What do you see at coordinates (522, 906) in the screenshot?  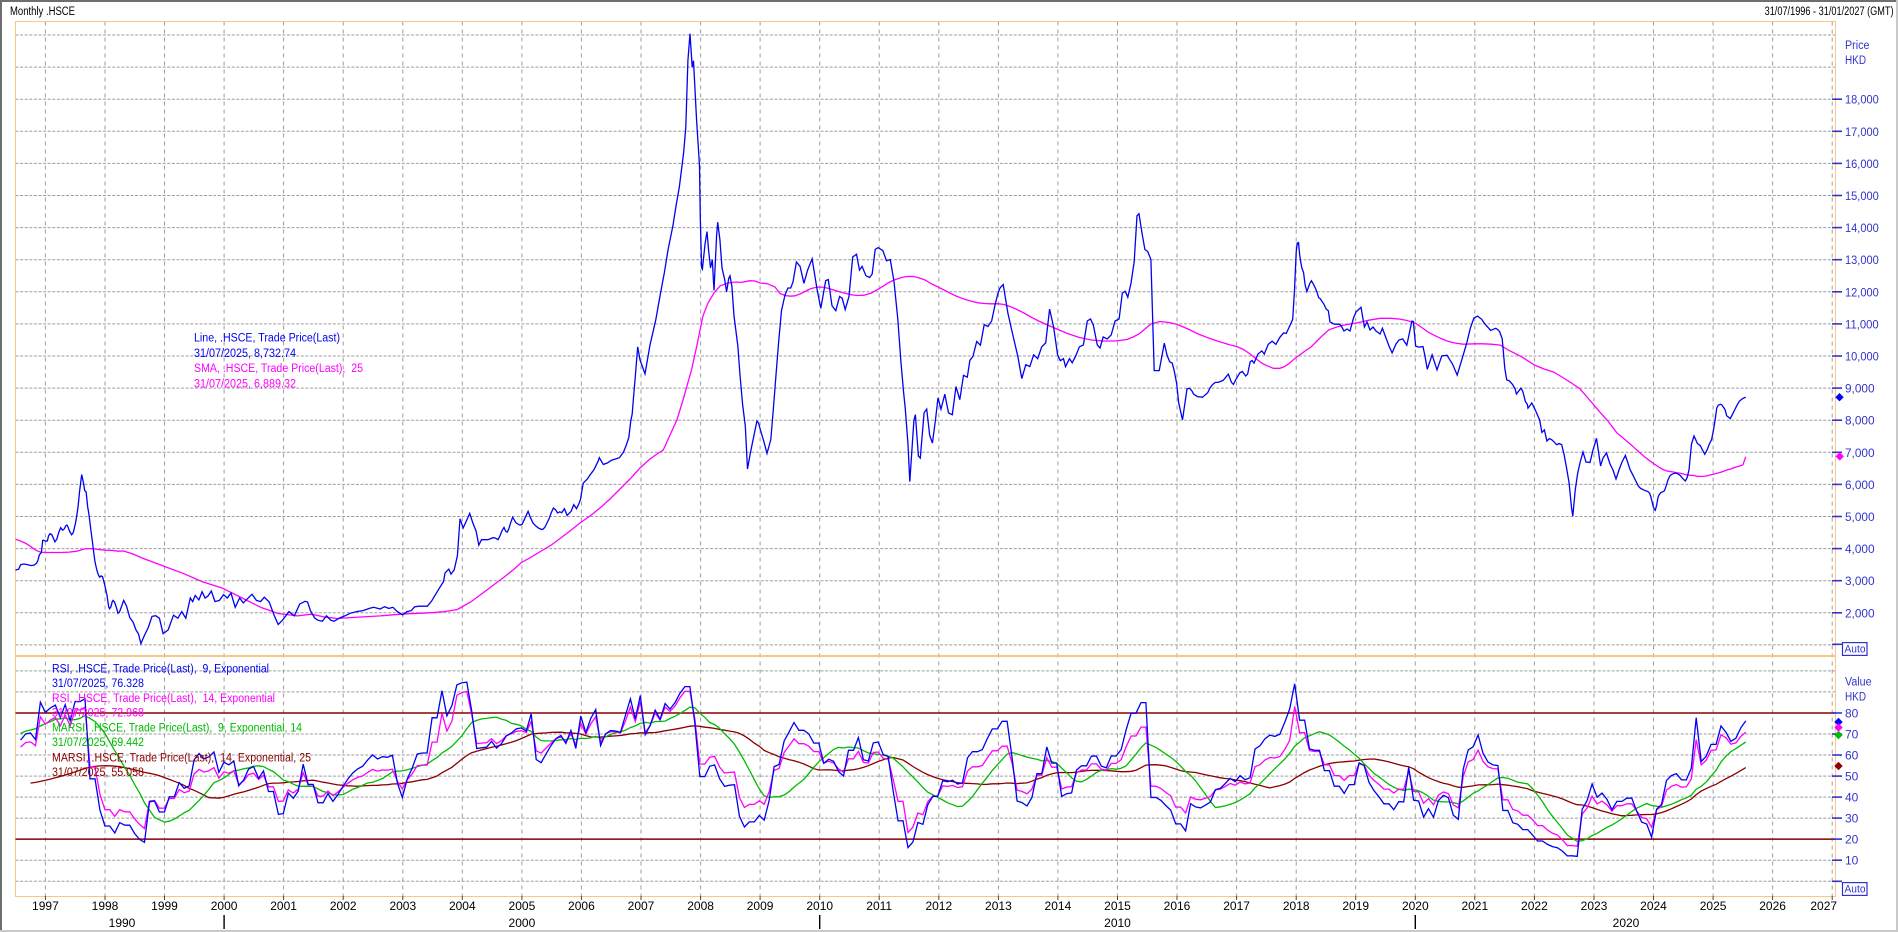 I see `svg-text: 2005` at bounding box center [522, 906].